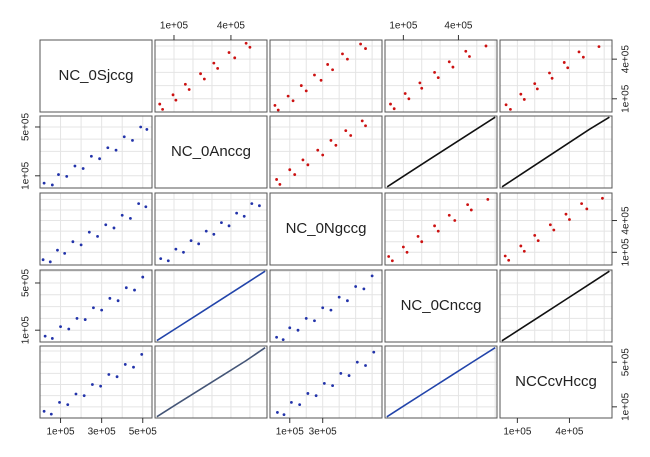 The height and width of the screenshot is (457, 650). I want to click on diagonal-label: NCCcvHccg, so click(556, 381).